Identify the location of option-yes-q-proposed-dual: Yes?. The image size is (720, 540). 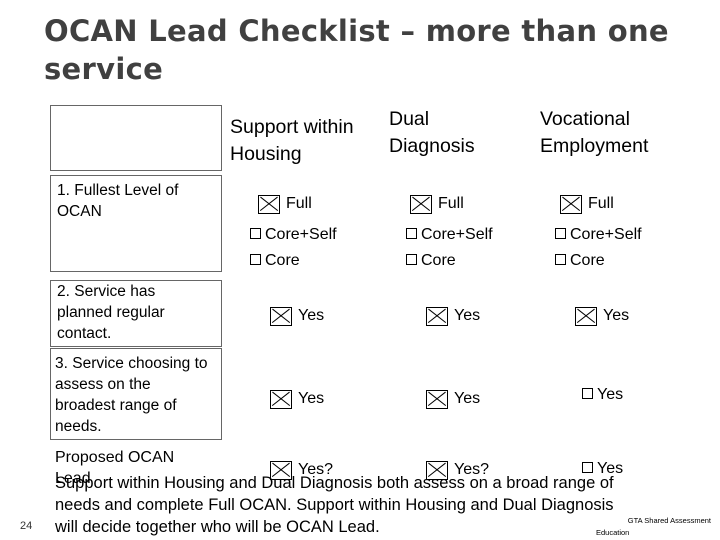
(457, 470).